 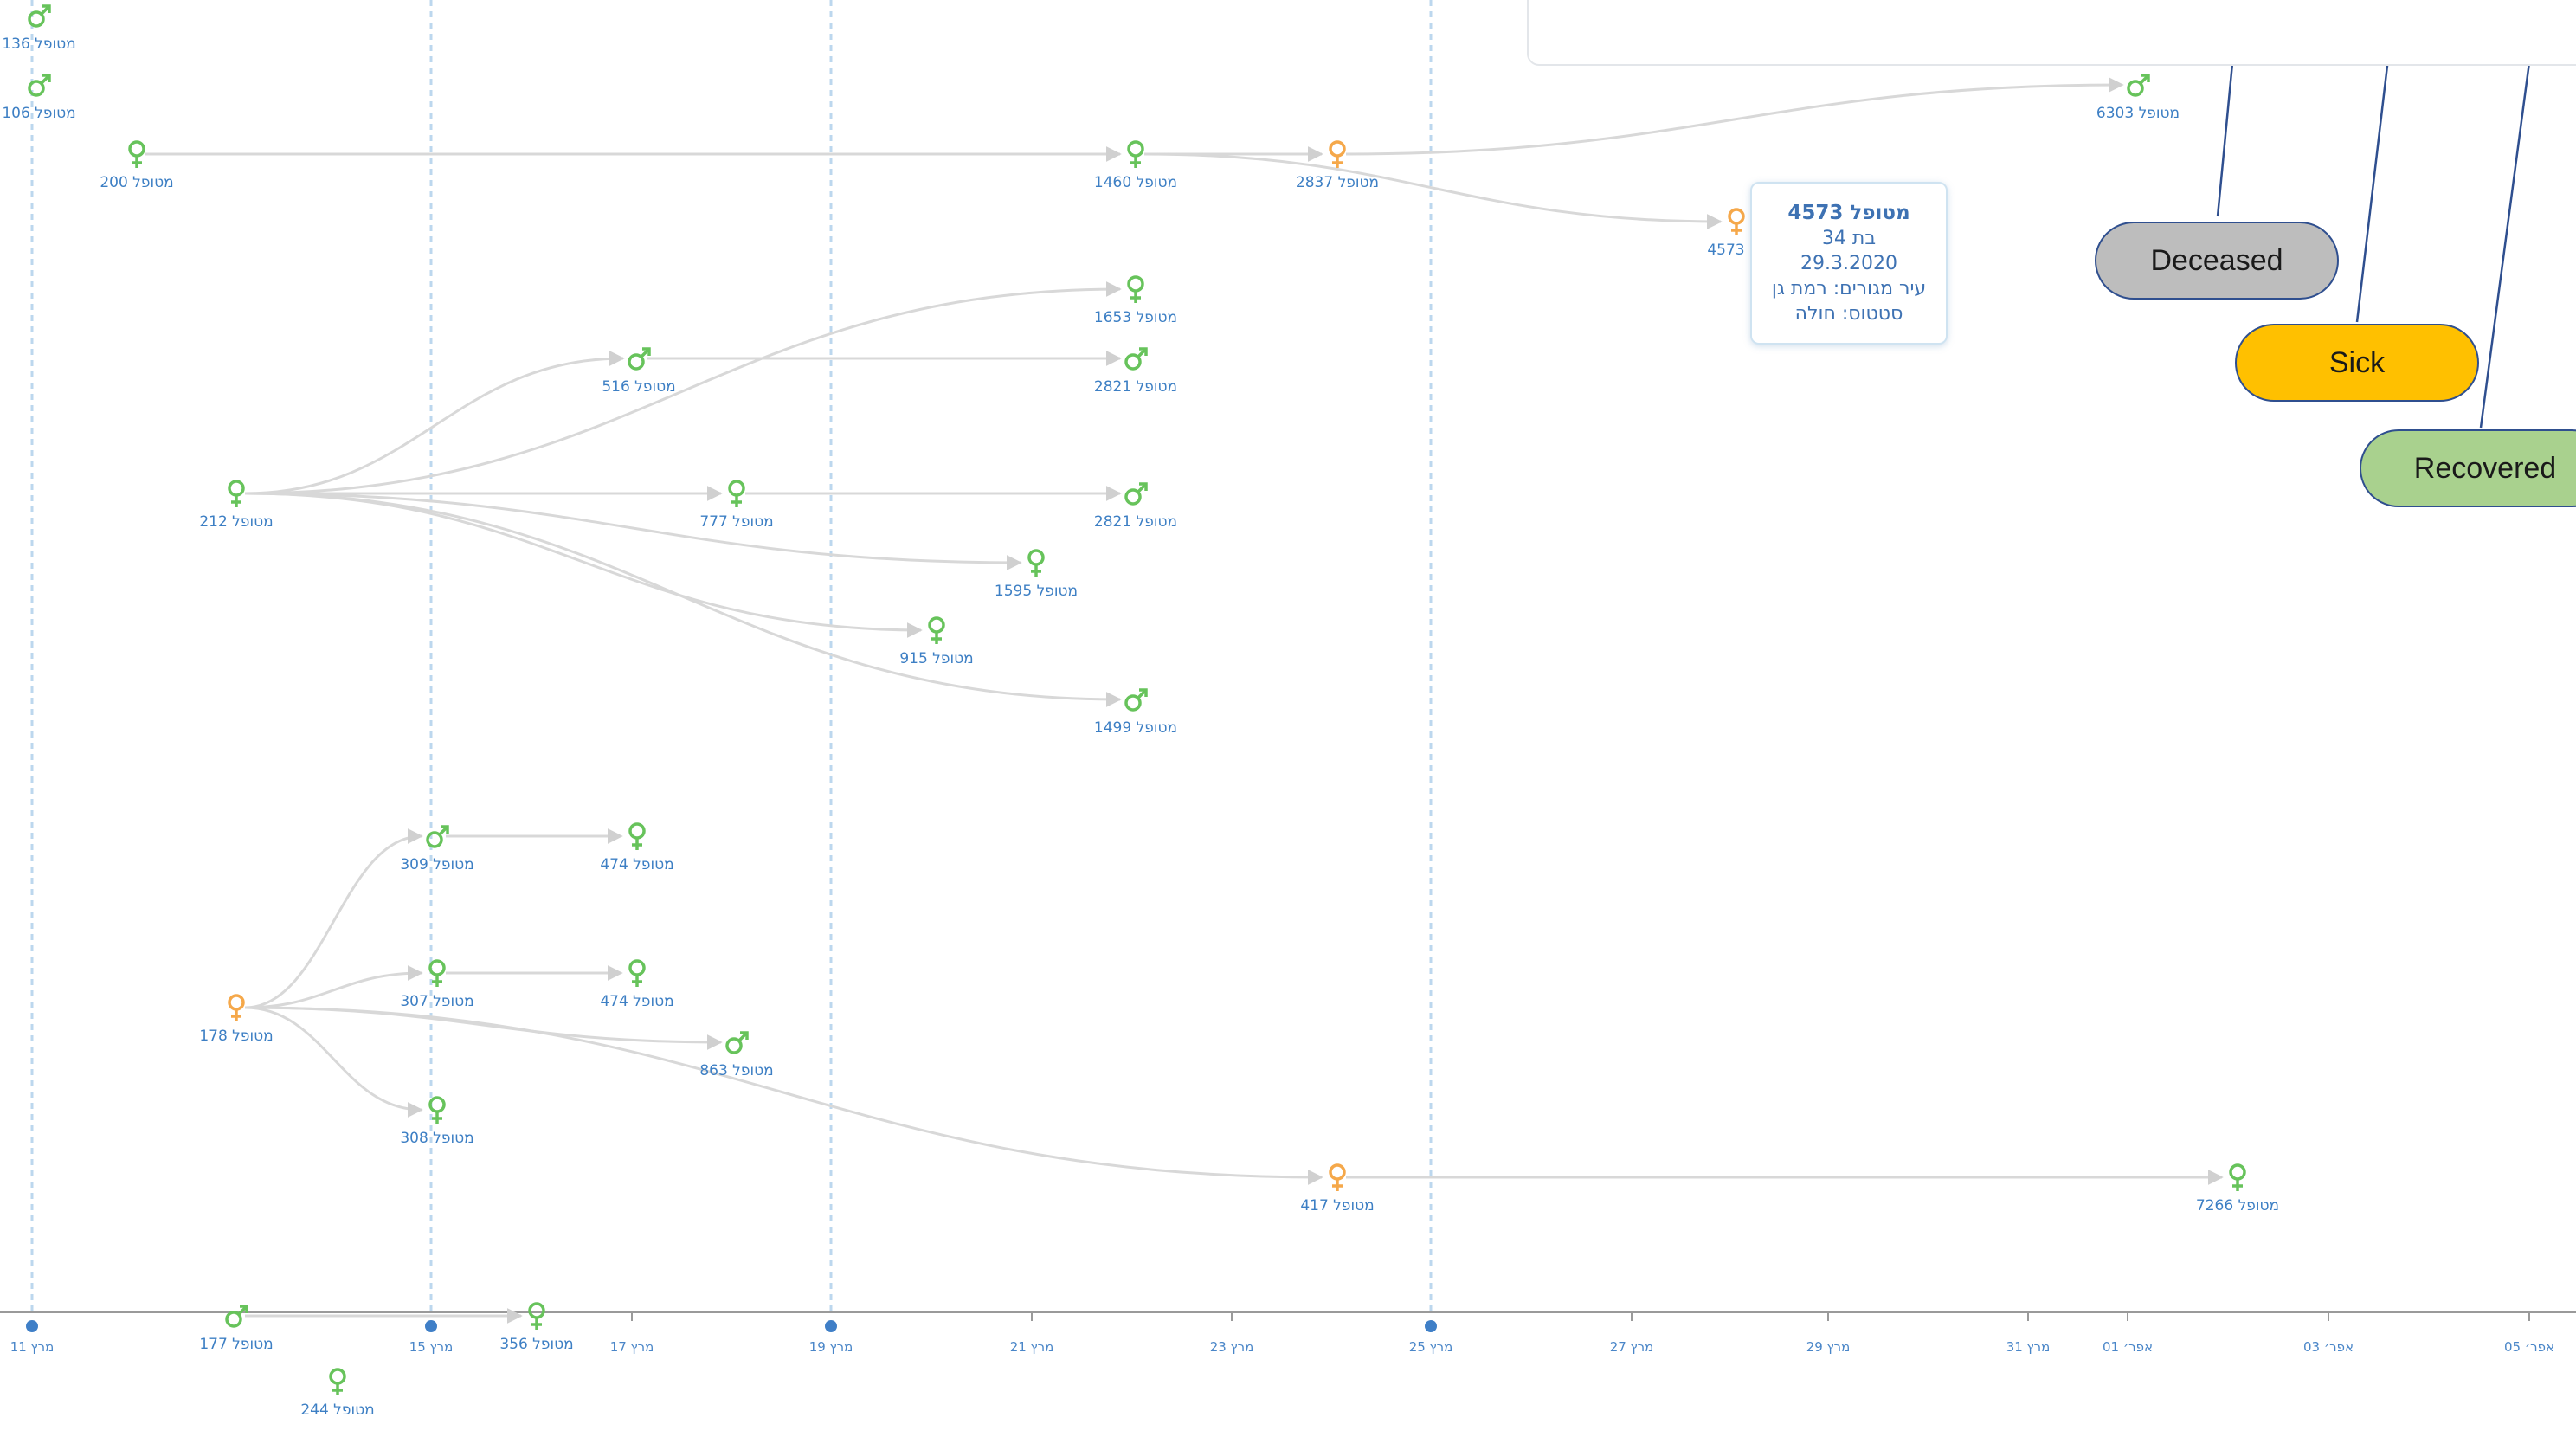 I want to click on patient-node: מטופל 136, so click(x=39, y=28).